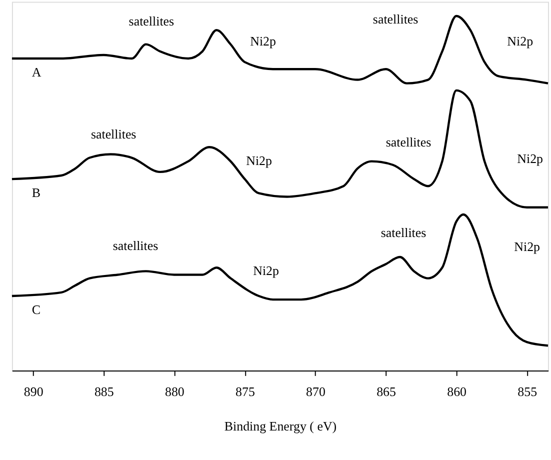 This screenshot has width=551, height=460. Describe the element at coordinates (174, 391) in the screenshot. I see `x-tick-label: 880` at that location.